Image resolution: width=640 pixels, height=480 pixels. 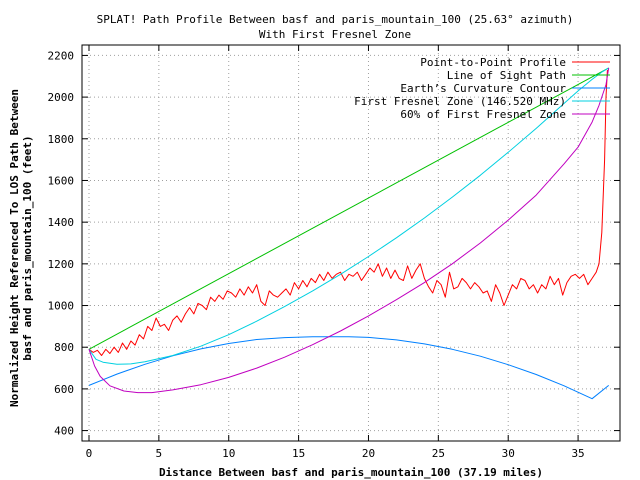 I want to click on y-tick-label: 400, so click(x=64, y=431).